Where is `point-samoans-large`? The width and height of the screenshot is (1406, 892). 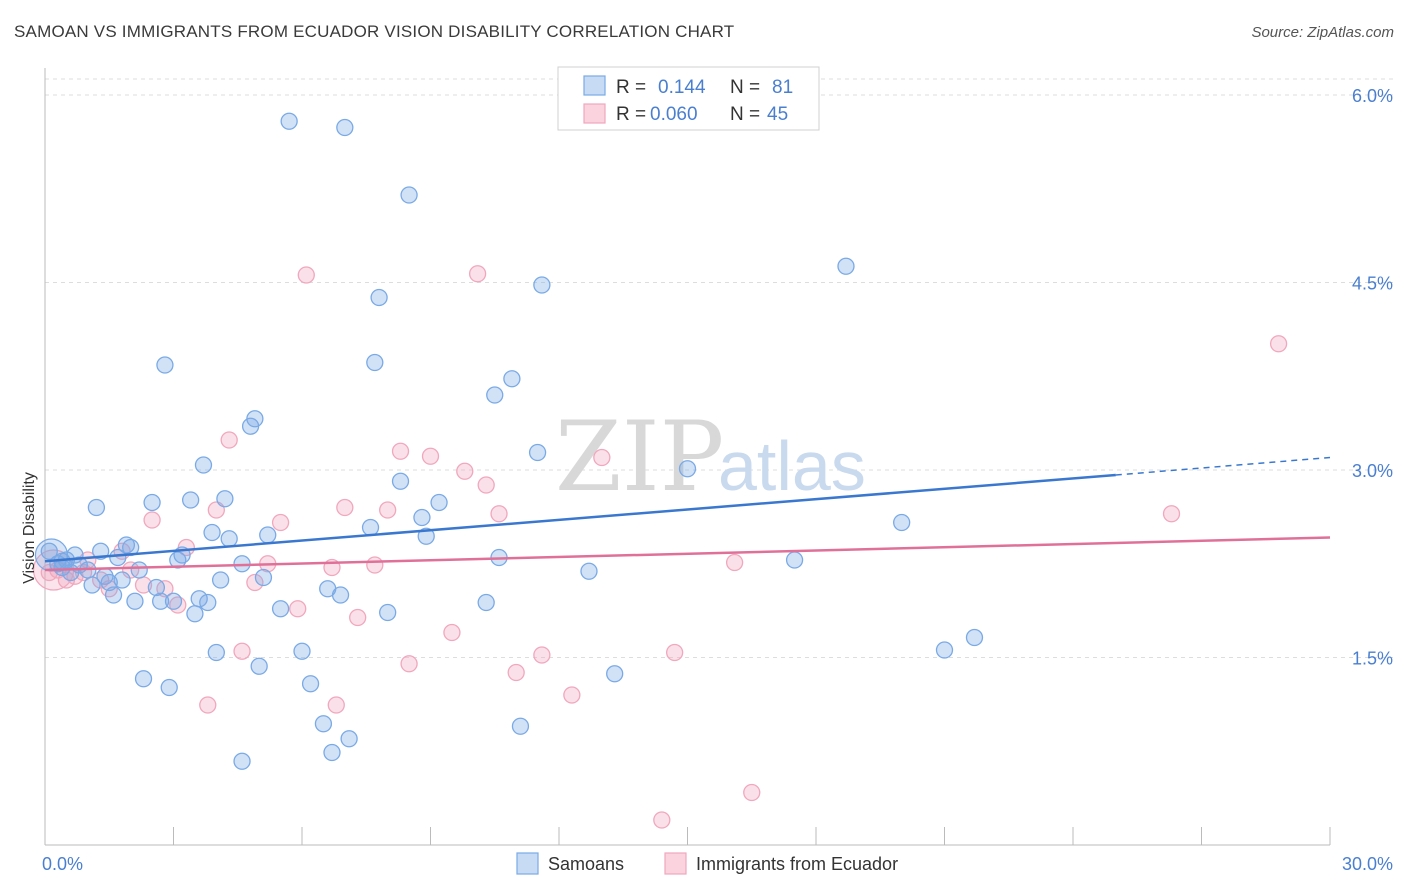
point-samoans-large is located at coordinates (51, 555).